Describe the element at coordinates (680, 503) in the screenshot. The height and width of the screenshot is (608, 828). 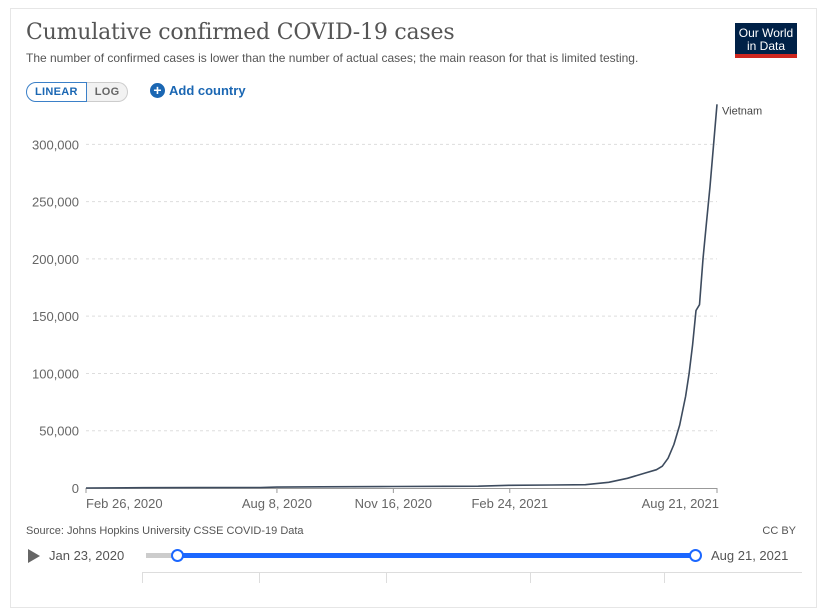
I see `x-tick-label: Aug 21, 2021` at that location.